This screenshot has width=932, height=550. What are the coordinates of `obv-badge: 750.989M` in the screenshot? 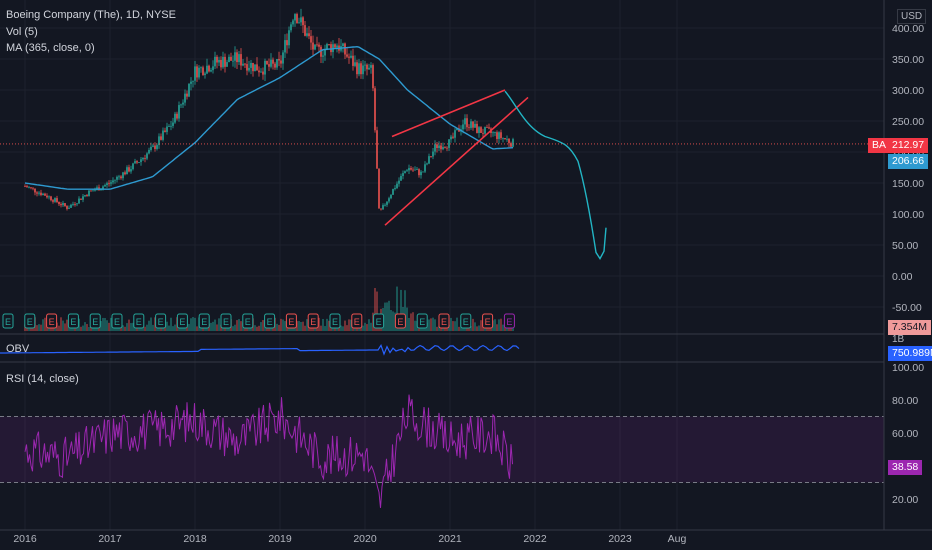 It's located at (910, 353).